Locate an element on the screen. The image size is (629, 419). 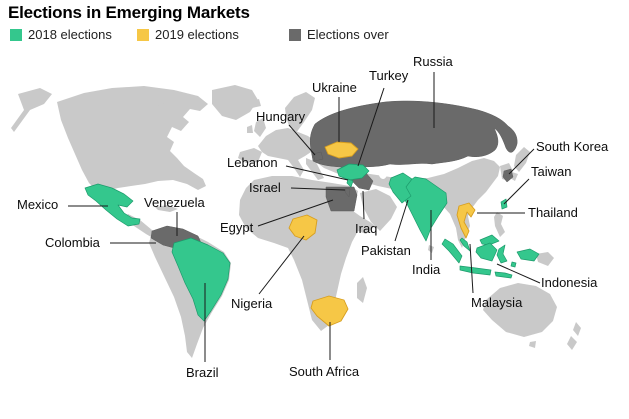
chart-title: Elections in Emerging Markets is located at coordinates (129, 12).